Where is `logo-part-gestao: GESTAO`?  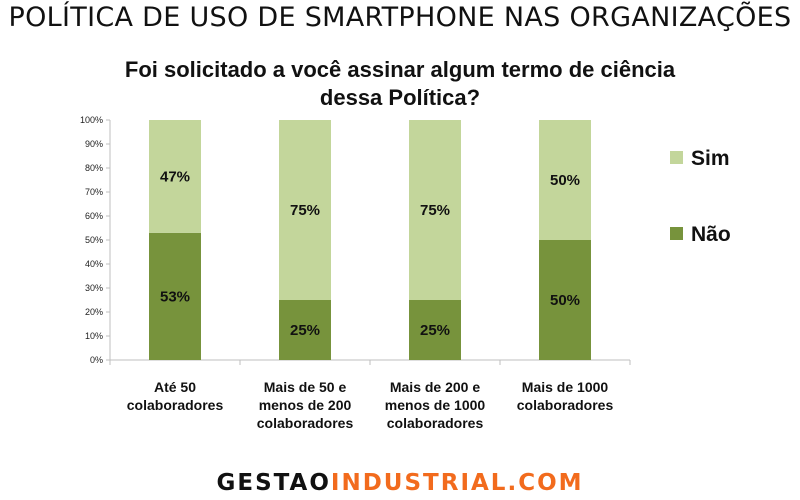 logo-part-gestao: GESTAO is located at coordinates (273, 483).